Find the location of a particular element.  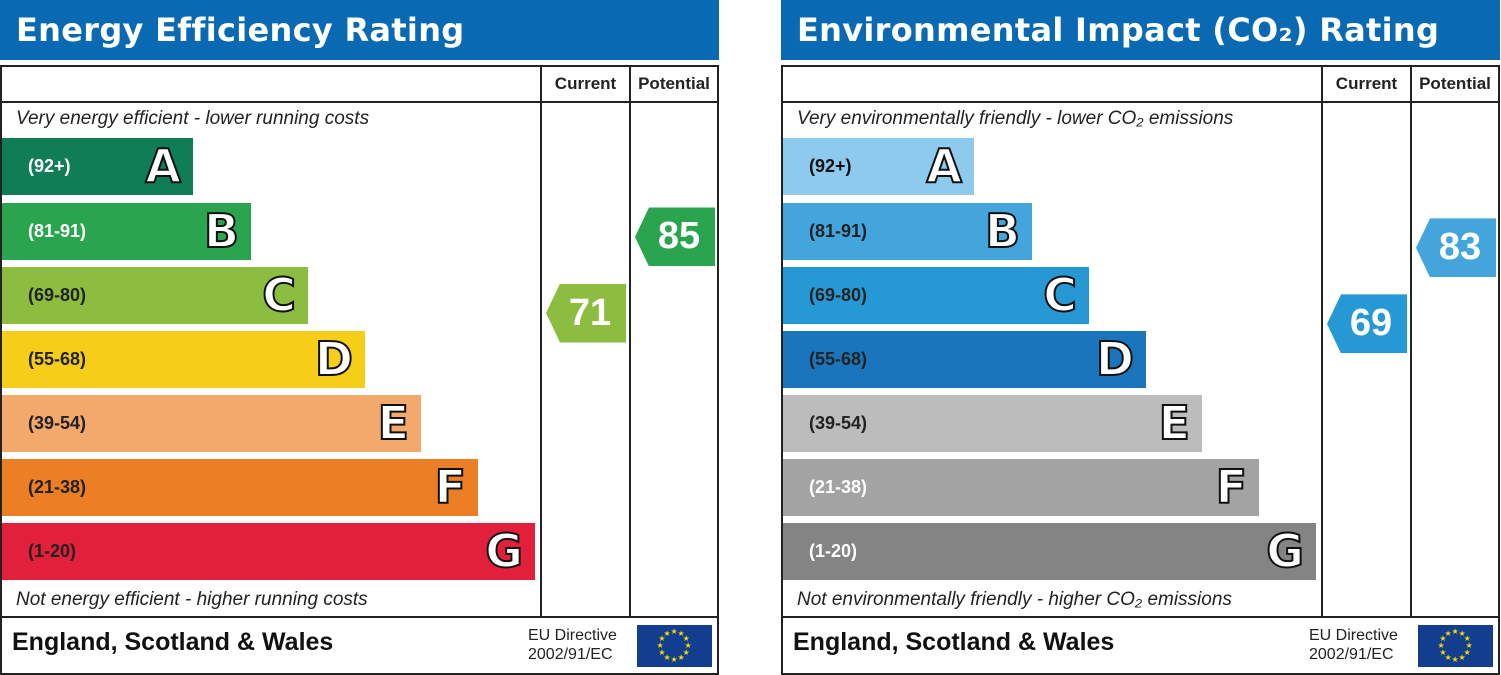

potential-rating-arrow: 83 is located at coordinates (1456, 248).